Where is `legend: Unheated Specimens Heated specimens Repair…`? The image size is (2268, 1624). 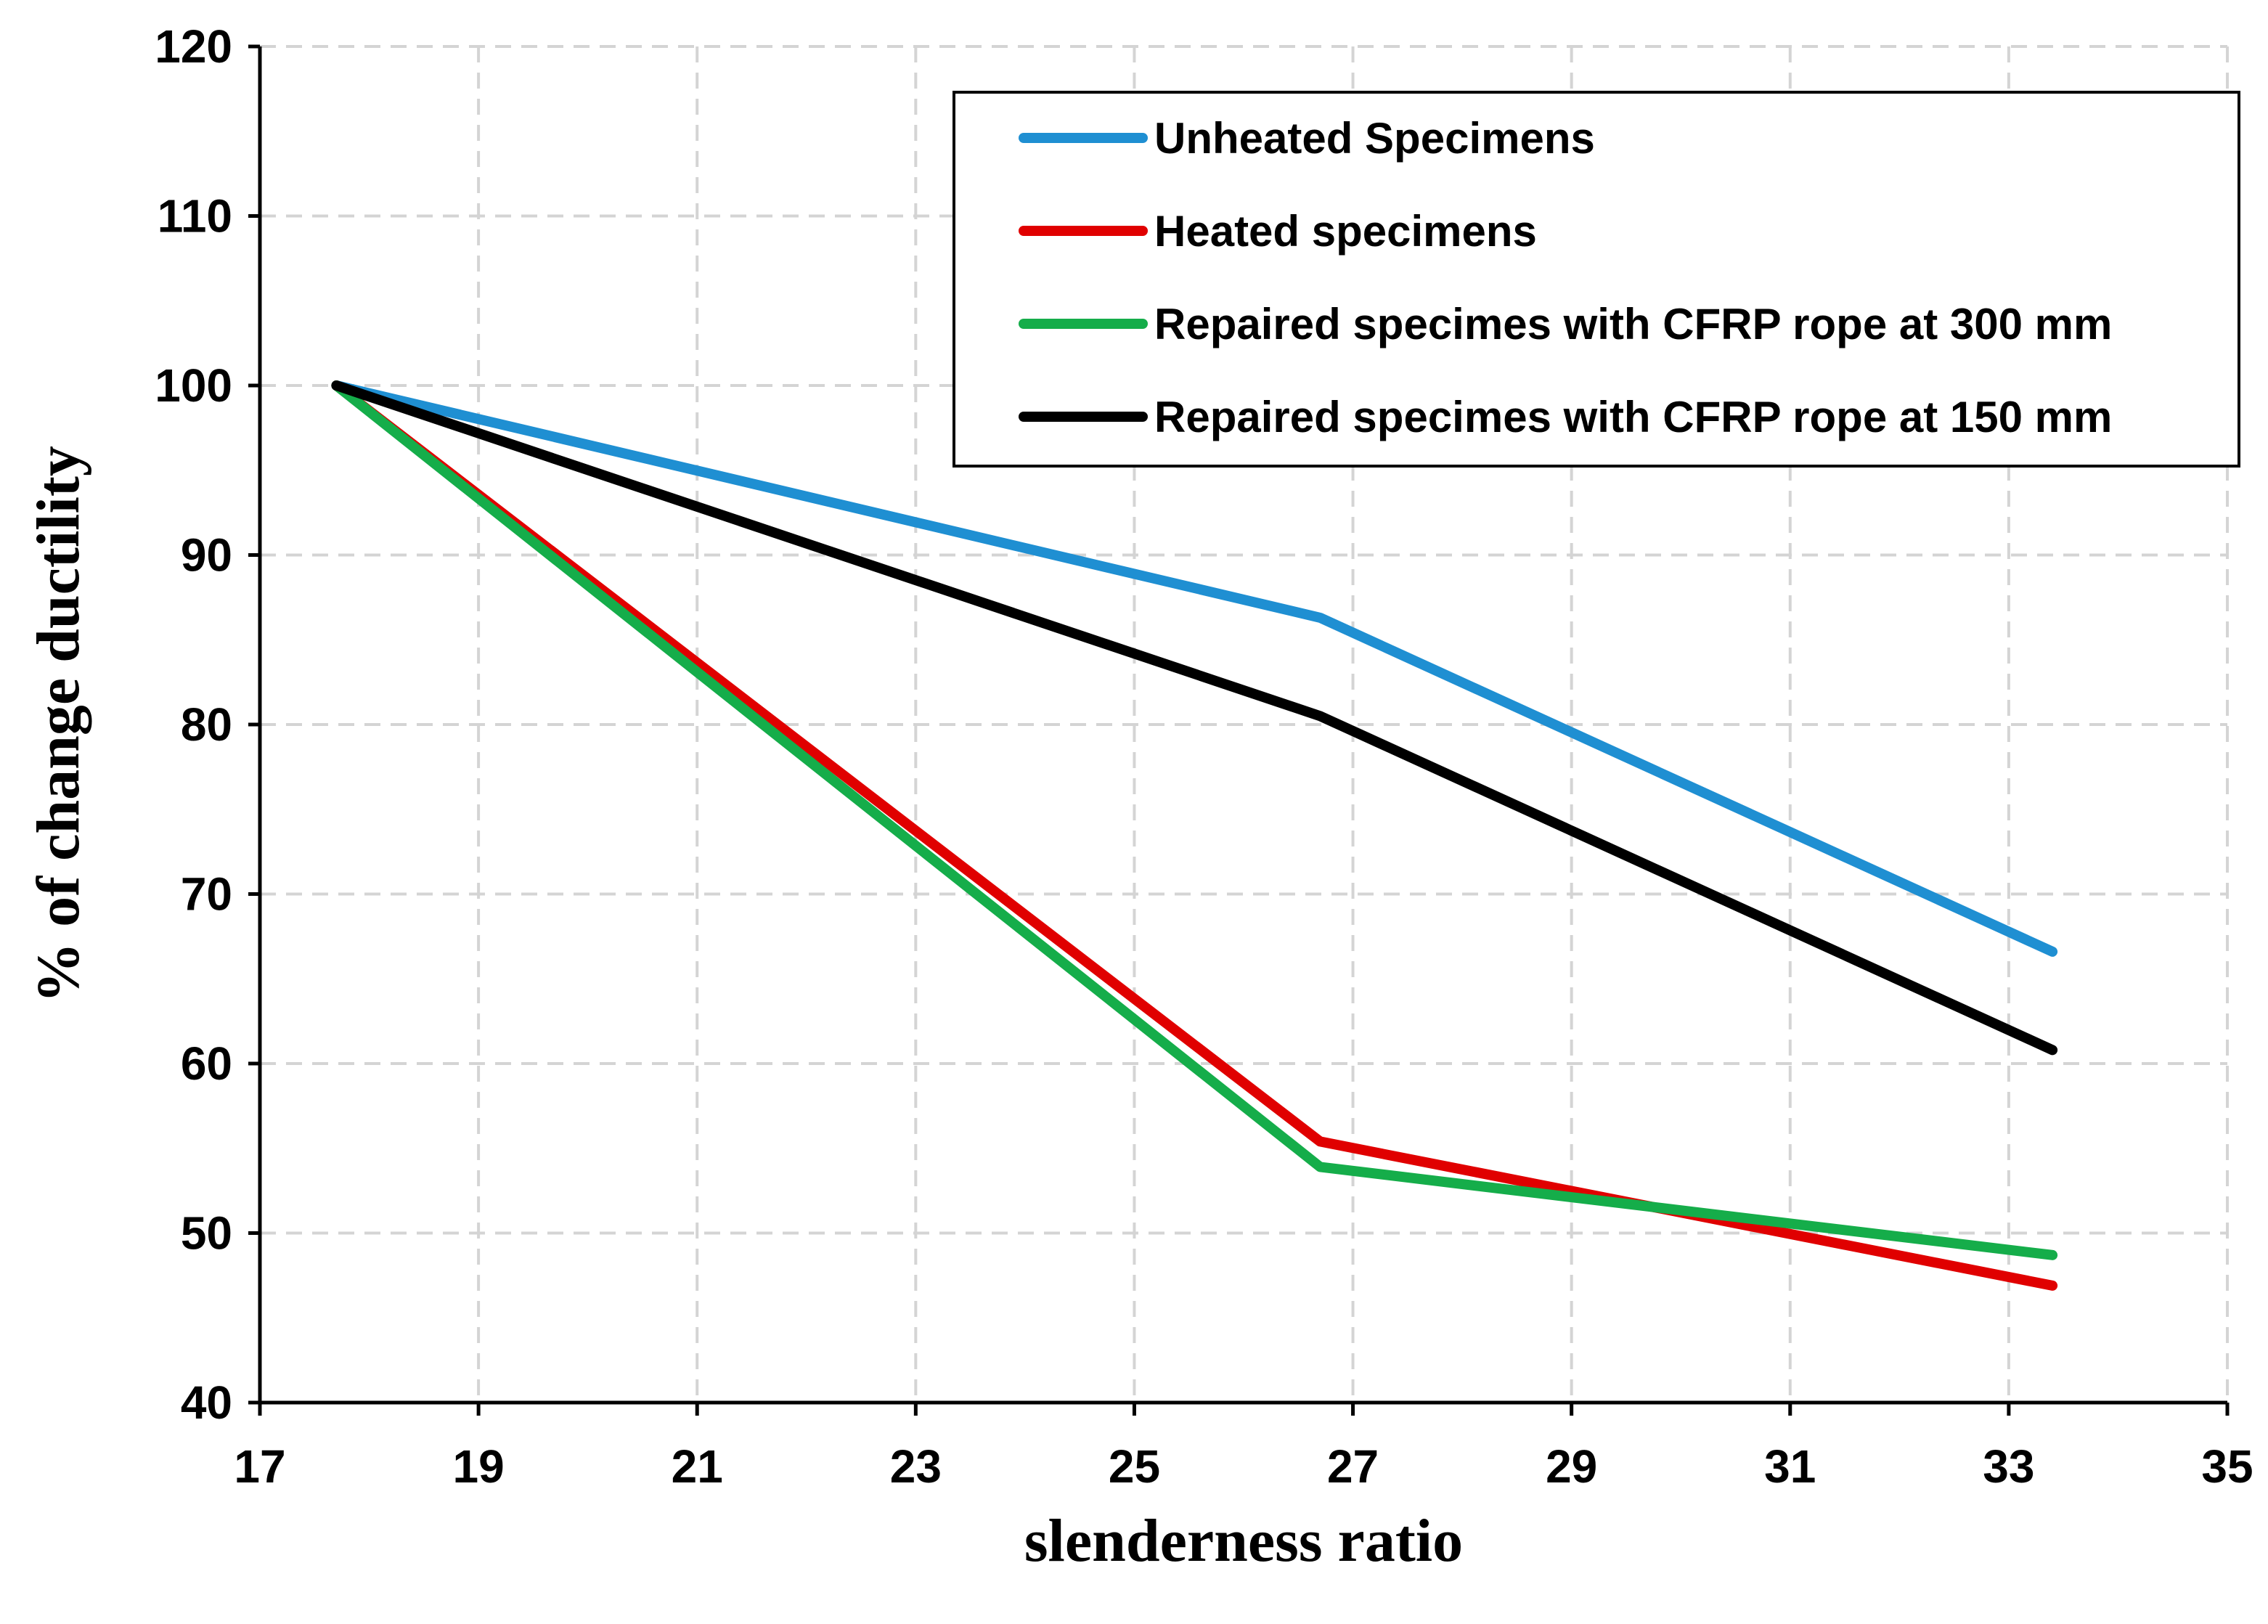 legend: Unheated Specimens Heated specimens Repair… is located at coordinates (1597, 279).